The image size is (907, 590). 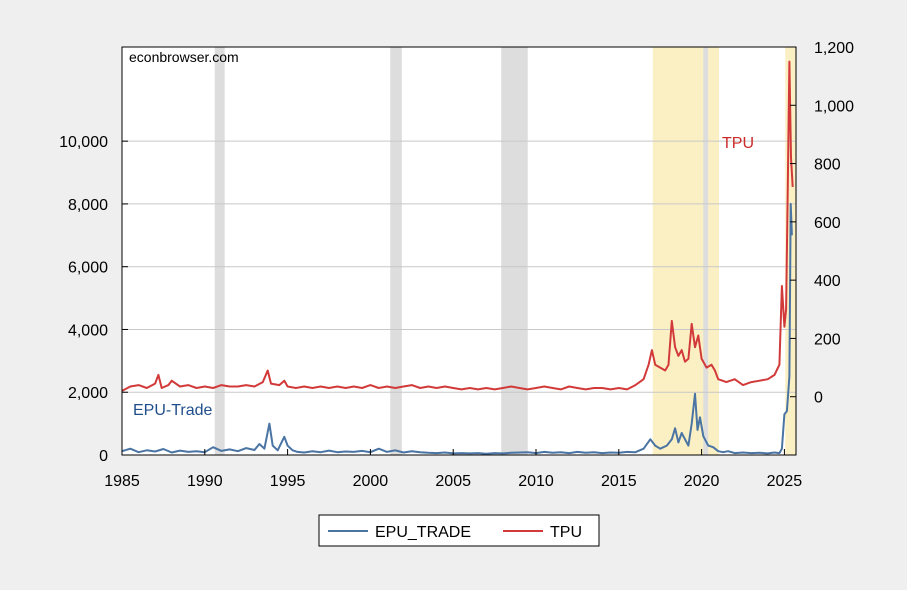 I want to click on x-axis-ticks: 1985 1990 1995 2000 2005 2010 2015 2020 2025, so click(x=453, y=469).